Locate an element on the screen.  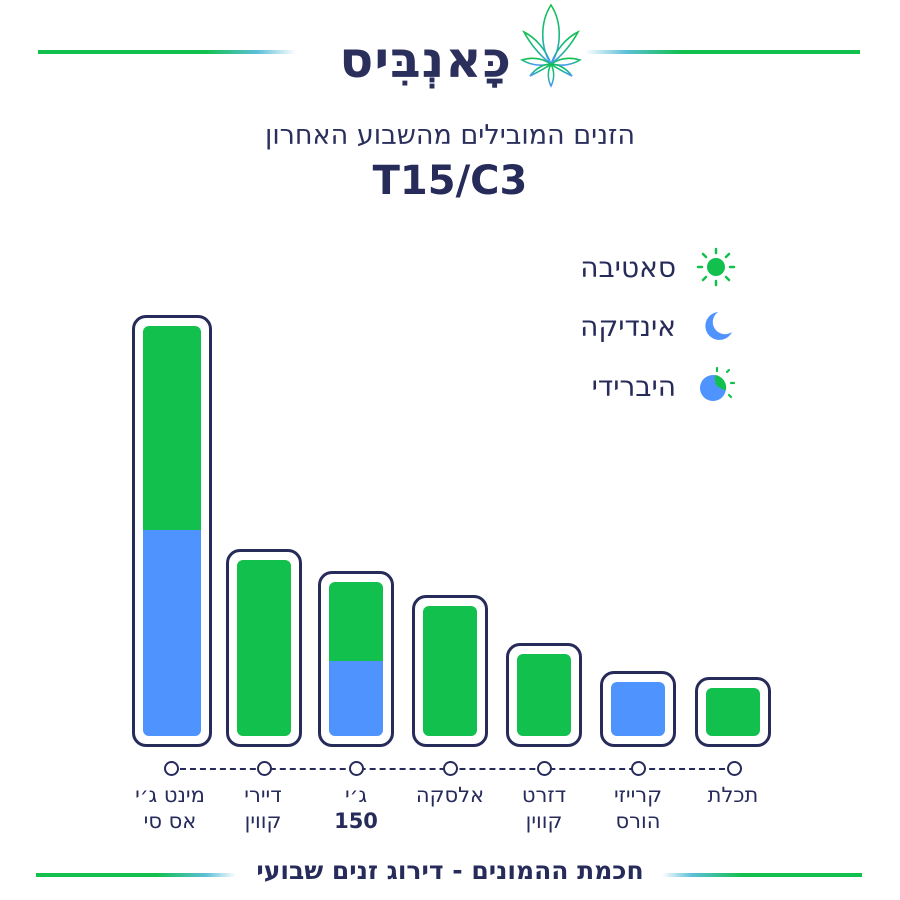
bar-tchelet is located at coordinates (733, 712).